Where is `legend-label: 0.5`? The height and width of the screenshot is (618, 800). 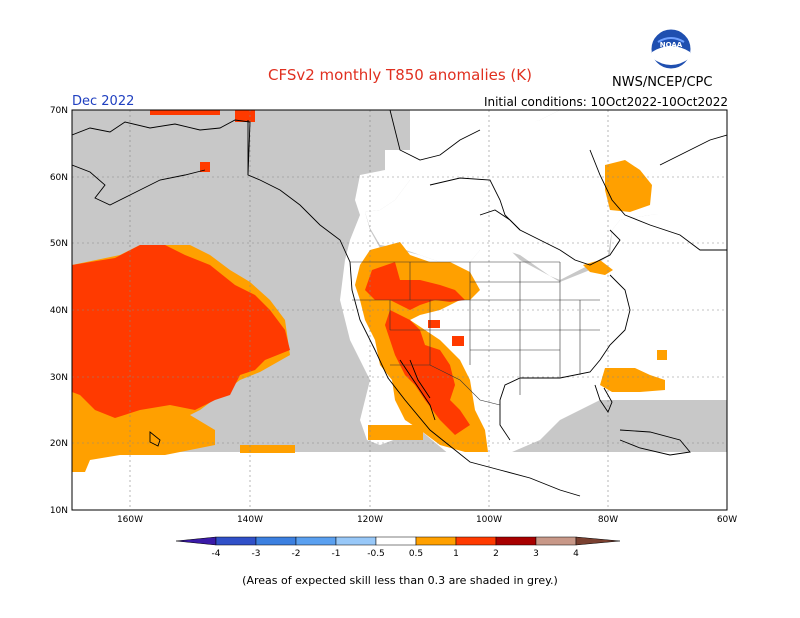
legend-label: 0.5 is located at coordinates (416, 554).